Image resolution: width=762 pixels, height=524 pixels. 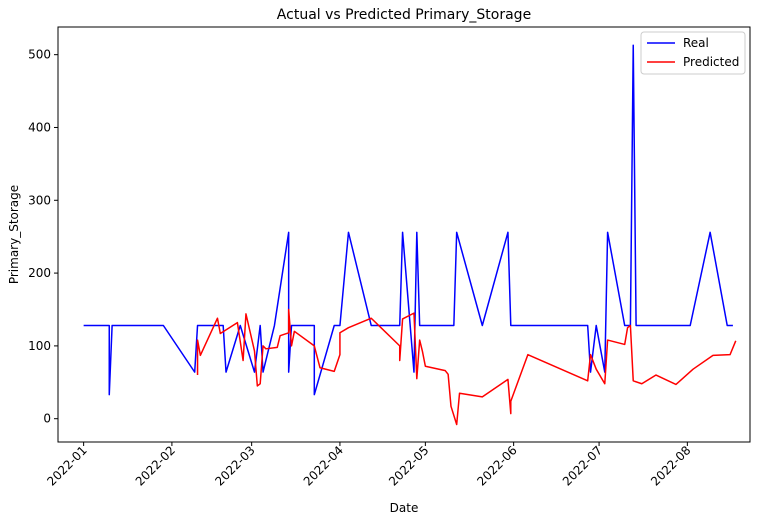 What do you see at coordinates (404, 15) in the screenshot?
I see `chart-title: Actual vs Predicted Primary_Storage` at bounding box center [404, 15].